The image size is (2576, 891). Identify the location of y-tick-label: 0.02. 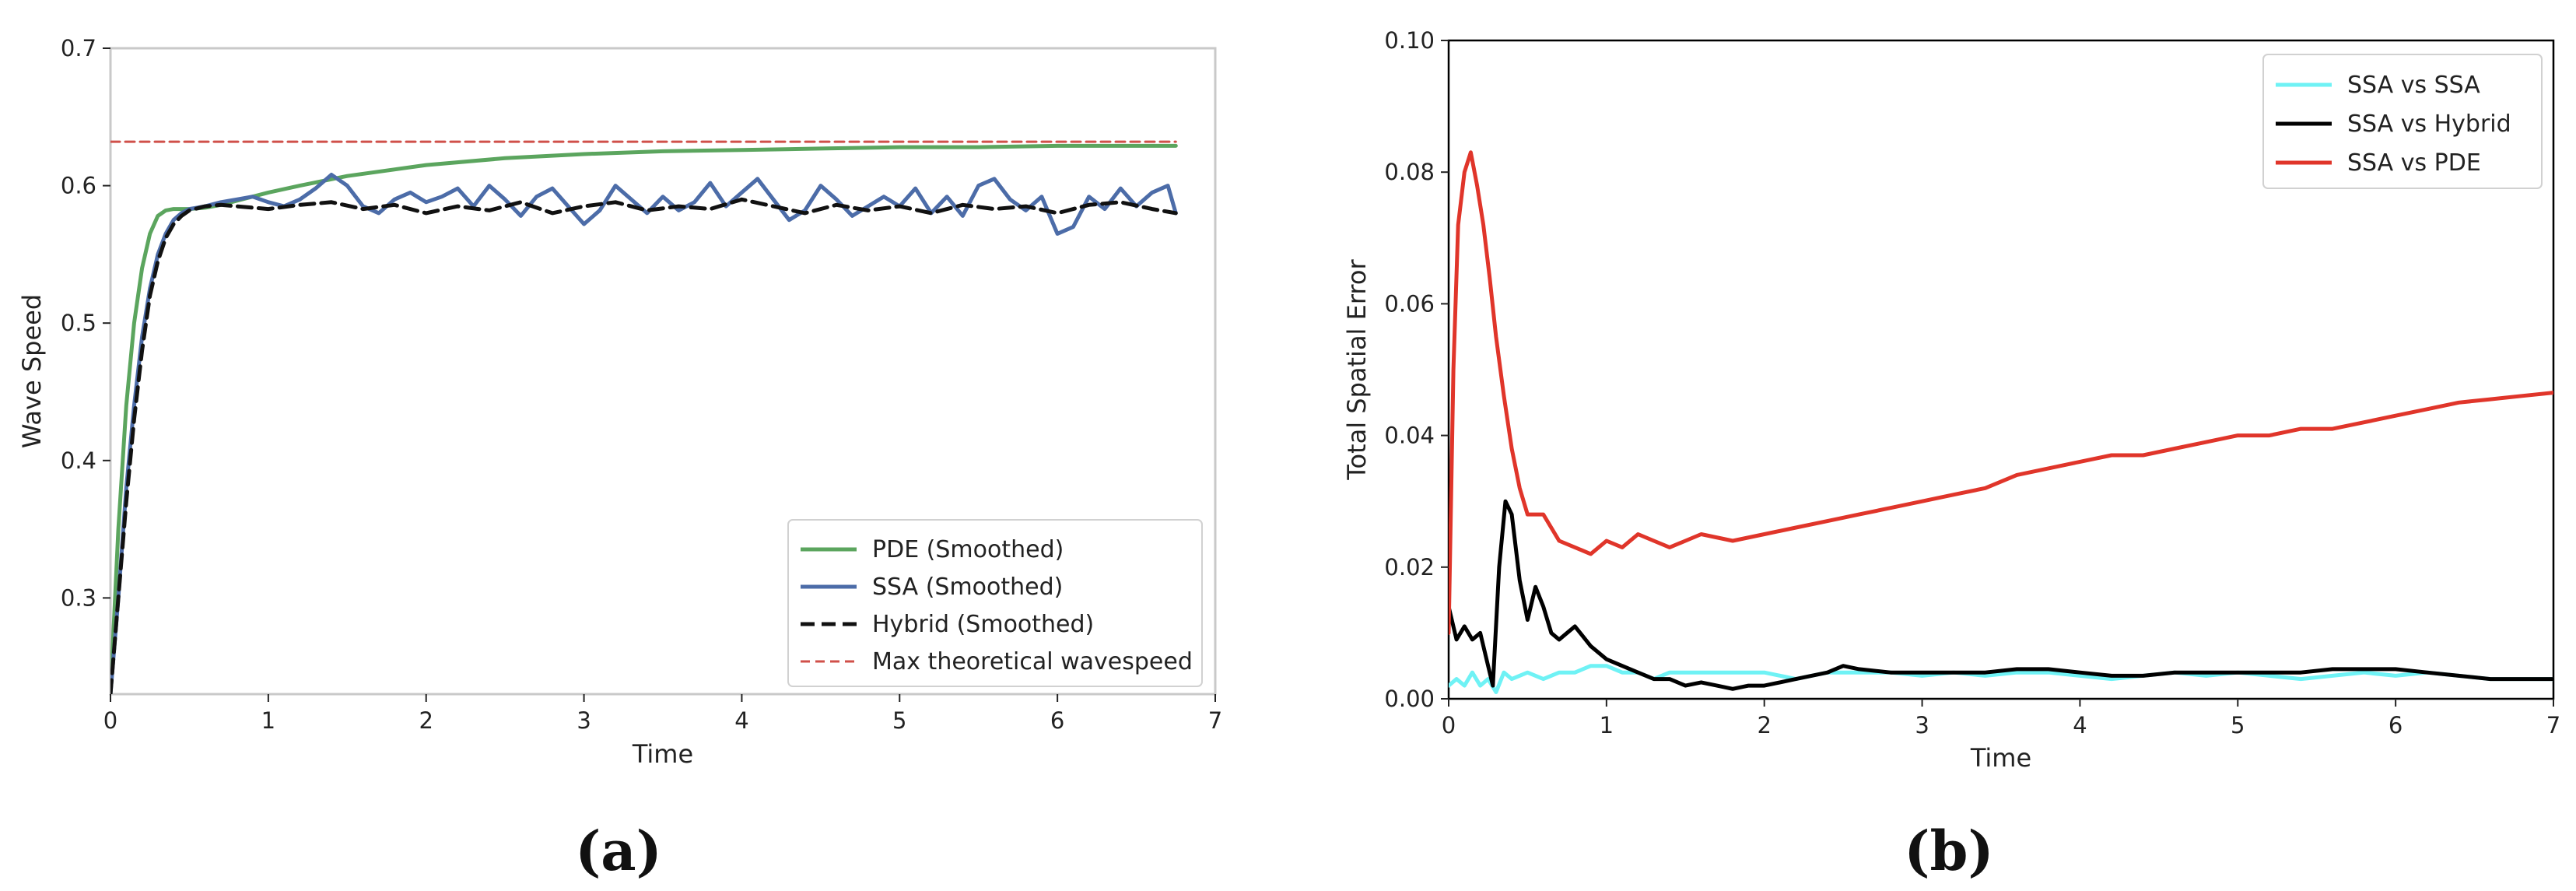
(1410, 567).